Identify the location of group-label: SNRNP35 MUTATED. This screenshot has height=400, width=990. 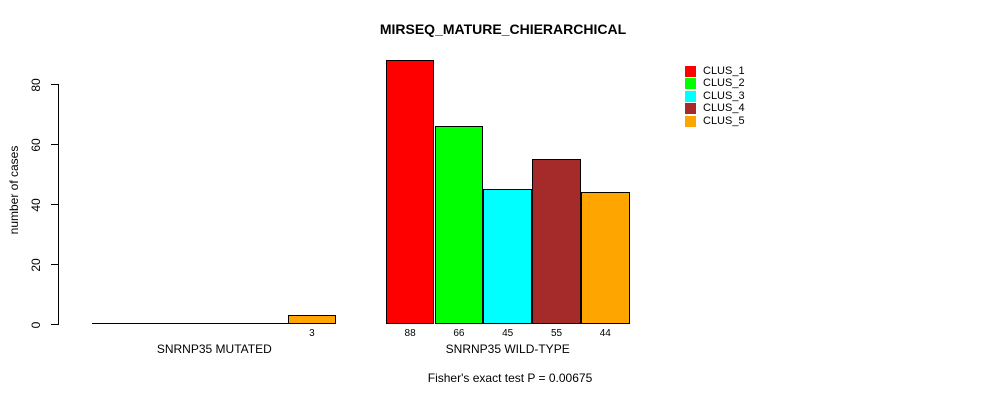
(214, 349).